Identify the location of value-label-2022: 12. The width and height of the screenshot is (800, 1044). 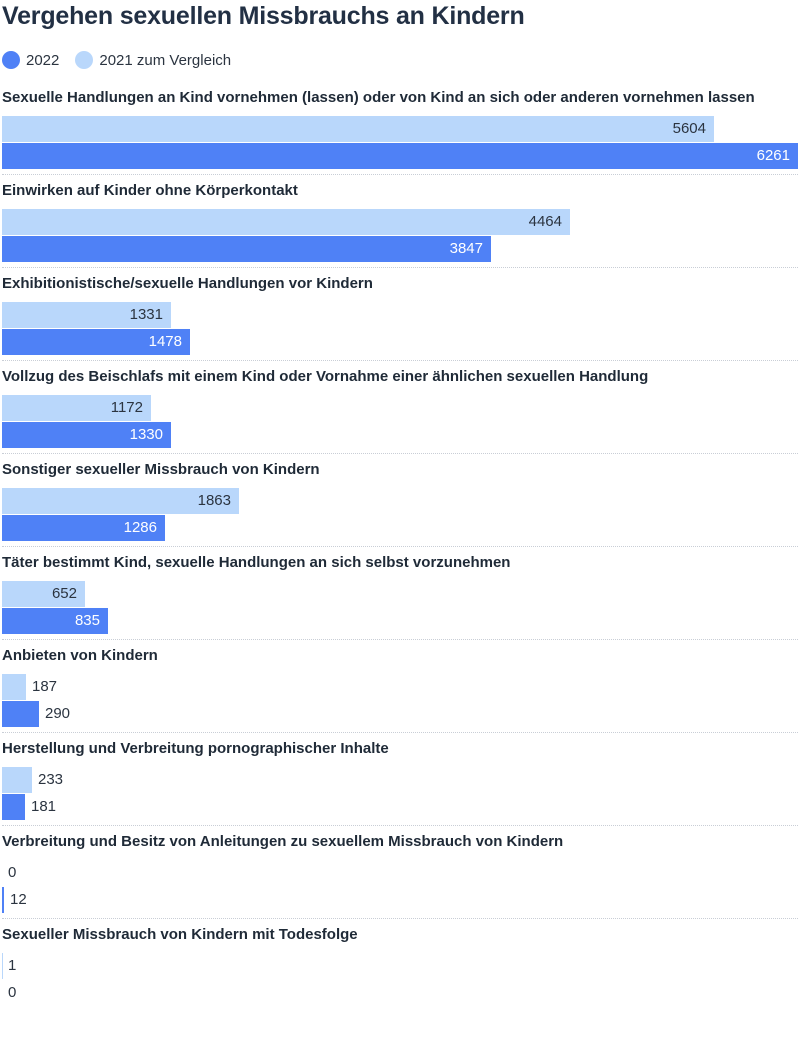
(18, 899).